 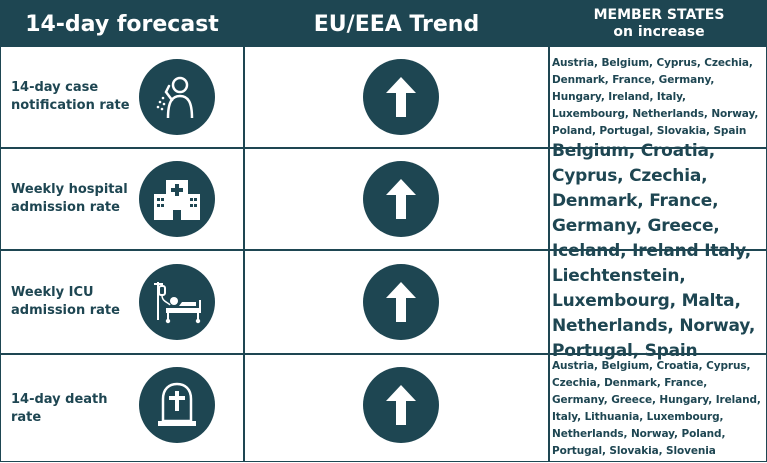 I want to click on coughing-person-icon, so click(x=177, y=97).